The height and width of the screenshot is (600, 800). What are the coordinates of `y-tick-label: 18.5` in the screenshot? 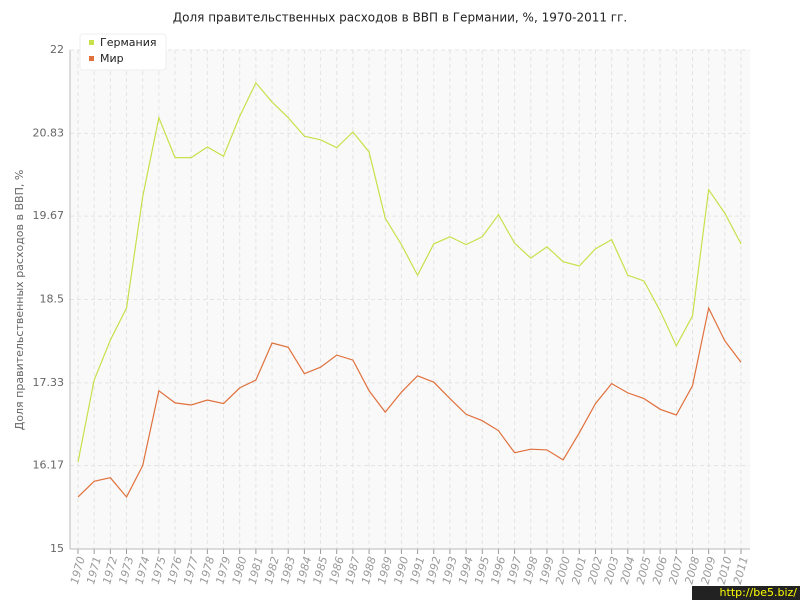 It's located at (52, 299).